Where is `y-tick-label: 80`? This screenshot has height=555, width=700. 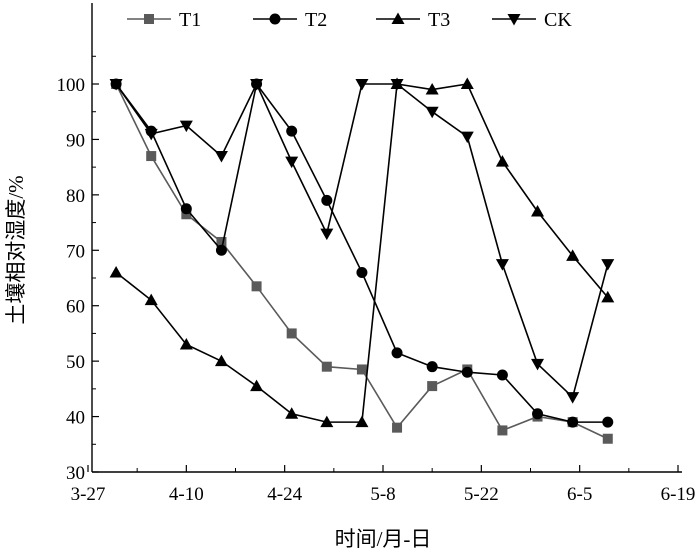
y-tick-label: 80 is located at coordinates (75, 196).